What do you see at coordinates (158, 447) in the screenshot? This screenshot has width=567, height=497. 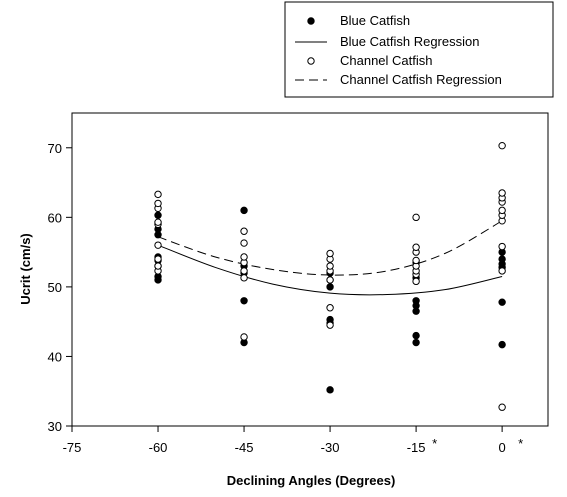 I see `x-tick-label: -60` at bounding box center [158, 447].